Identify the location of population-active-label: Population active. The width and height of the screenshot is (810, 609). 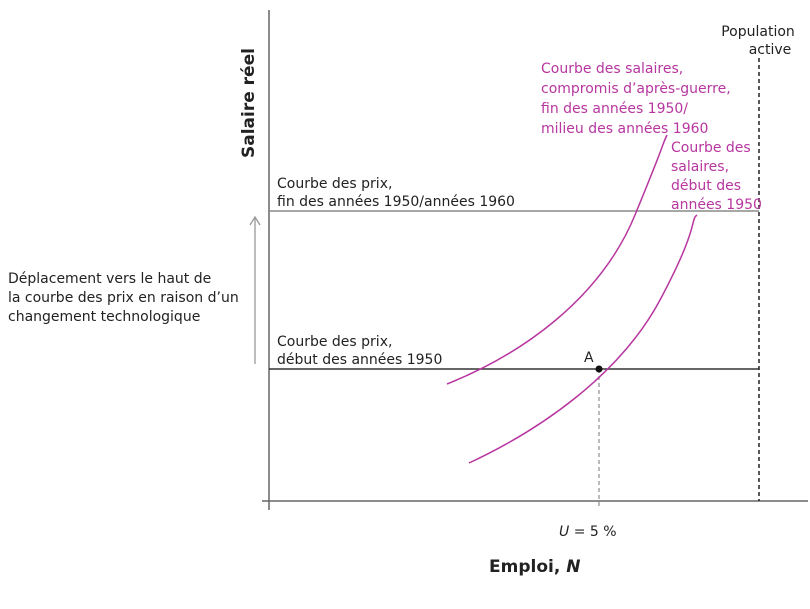
(758, 41).